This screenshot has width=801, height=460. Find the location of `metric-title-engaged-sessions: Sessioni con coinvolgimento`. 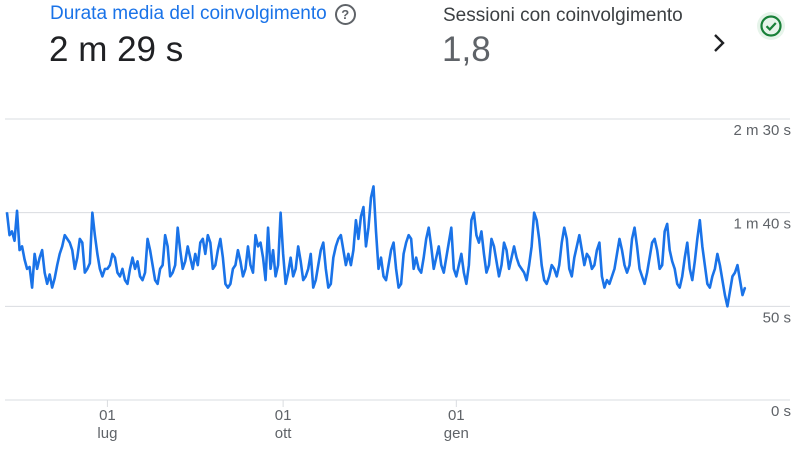

metric-title-engaged-sessions: Sessioni con coinvolgimento is located at coordinates (563, 15).